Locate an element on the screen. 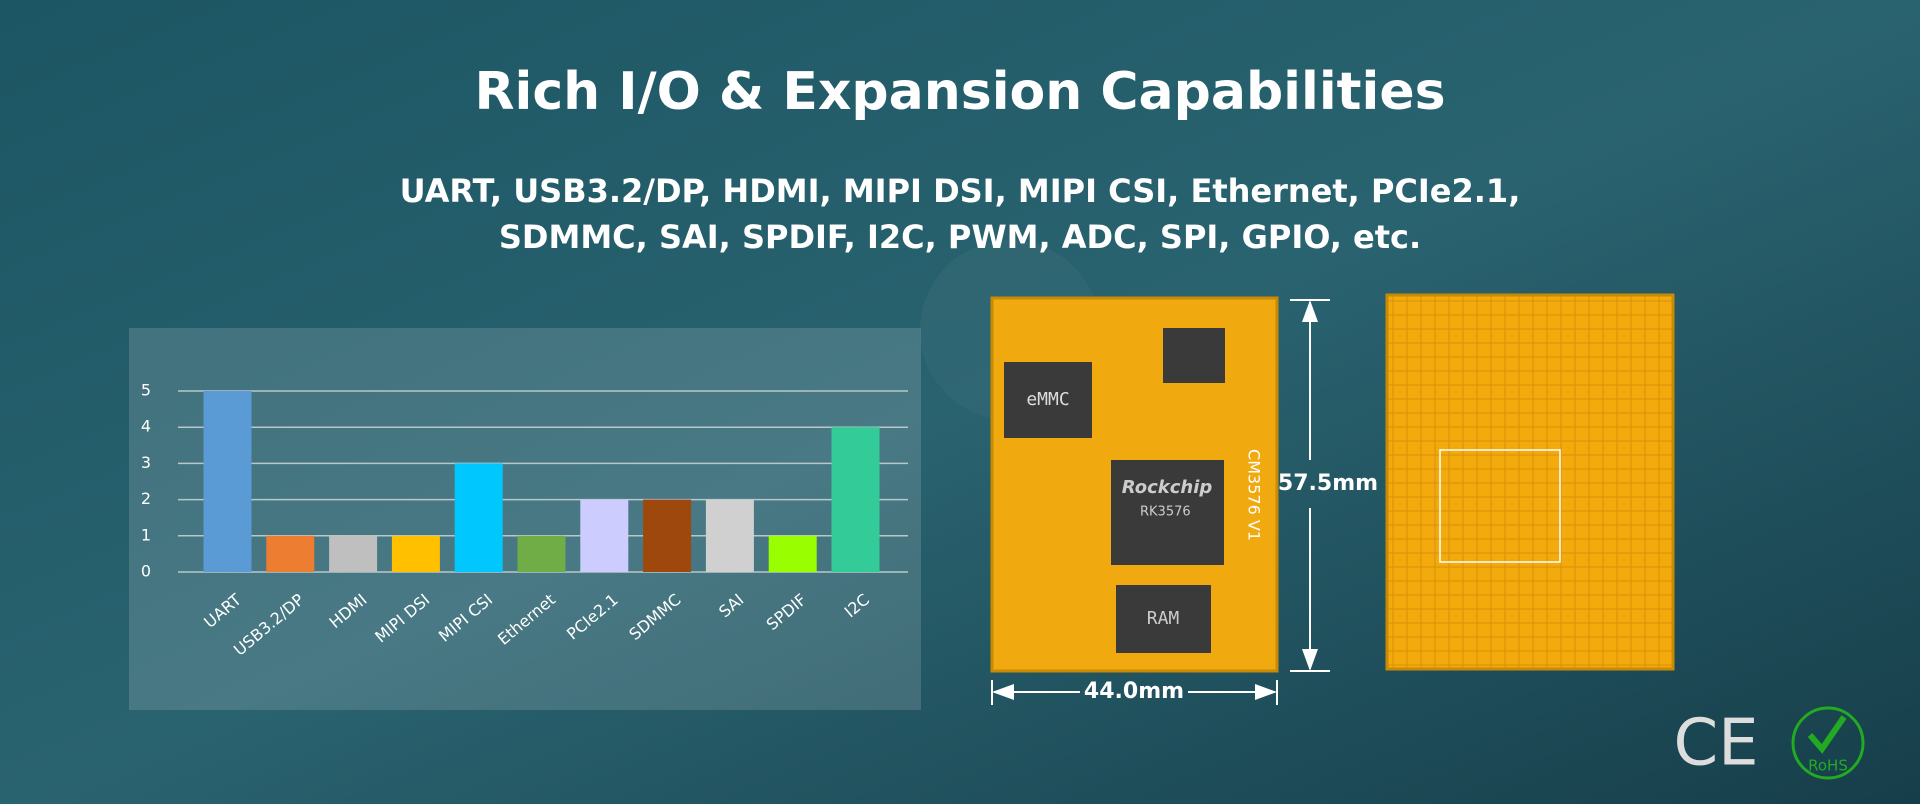 Image resolution: width=1920 pixels, height=808 pixels. title: Rich I/O & Expansion Capabilities is located at coordinates (959, 92).